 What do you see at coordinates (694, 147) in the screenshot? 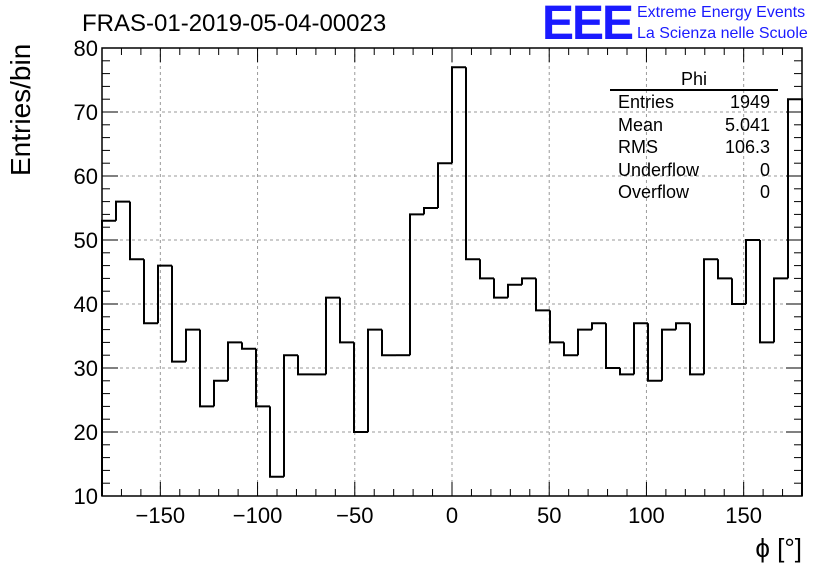
I see `stats-row-rms: RMS 106.3` at bounding box center [694, 147].